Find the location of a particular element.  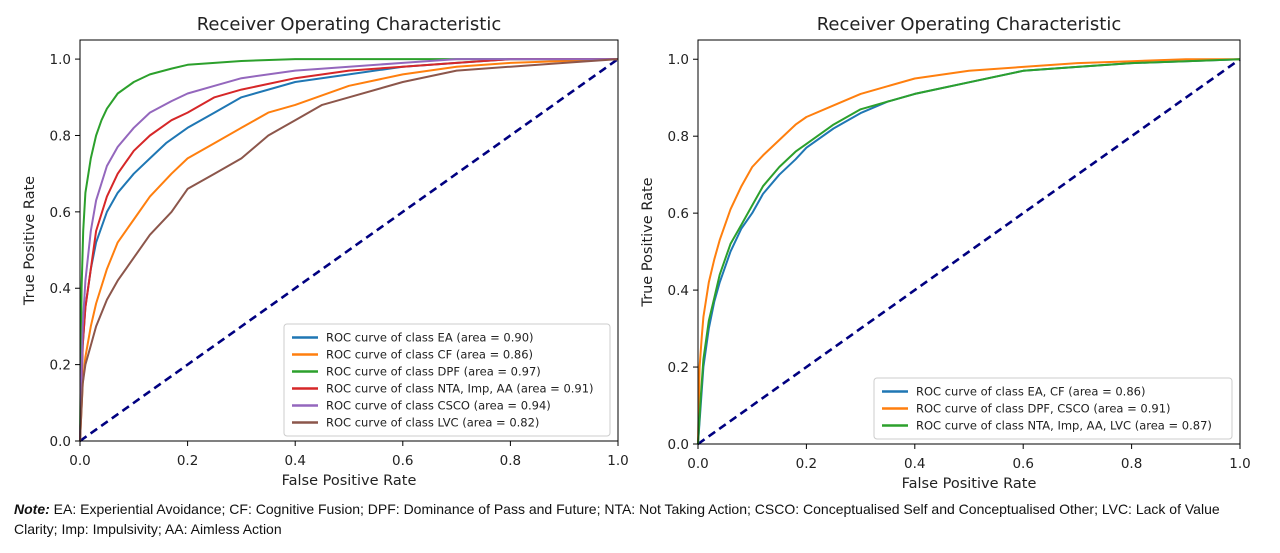

panel2-y-tick-label: 0.4 is located at coordinates (678, 291).